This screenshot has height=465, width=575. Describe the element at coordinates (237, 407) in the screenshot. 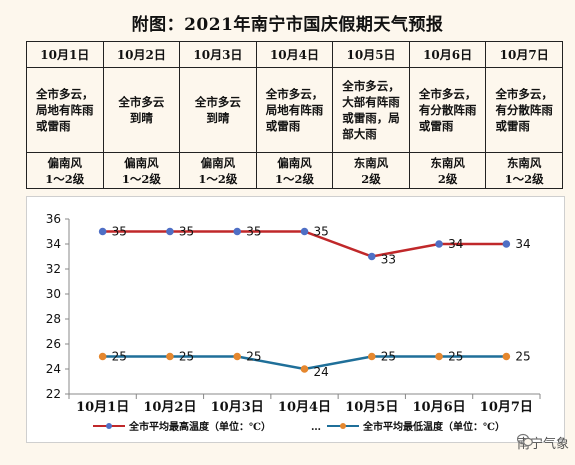

I see `x-tick-label: 10月3日` at that location.